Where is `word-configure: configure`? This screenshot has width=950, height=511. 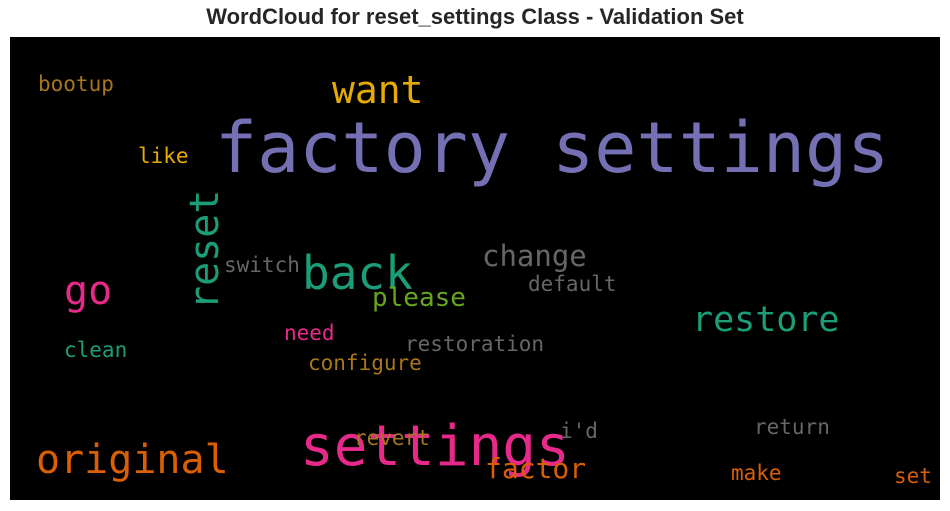
word-configure: configure is located at coordinates (365, 363).